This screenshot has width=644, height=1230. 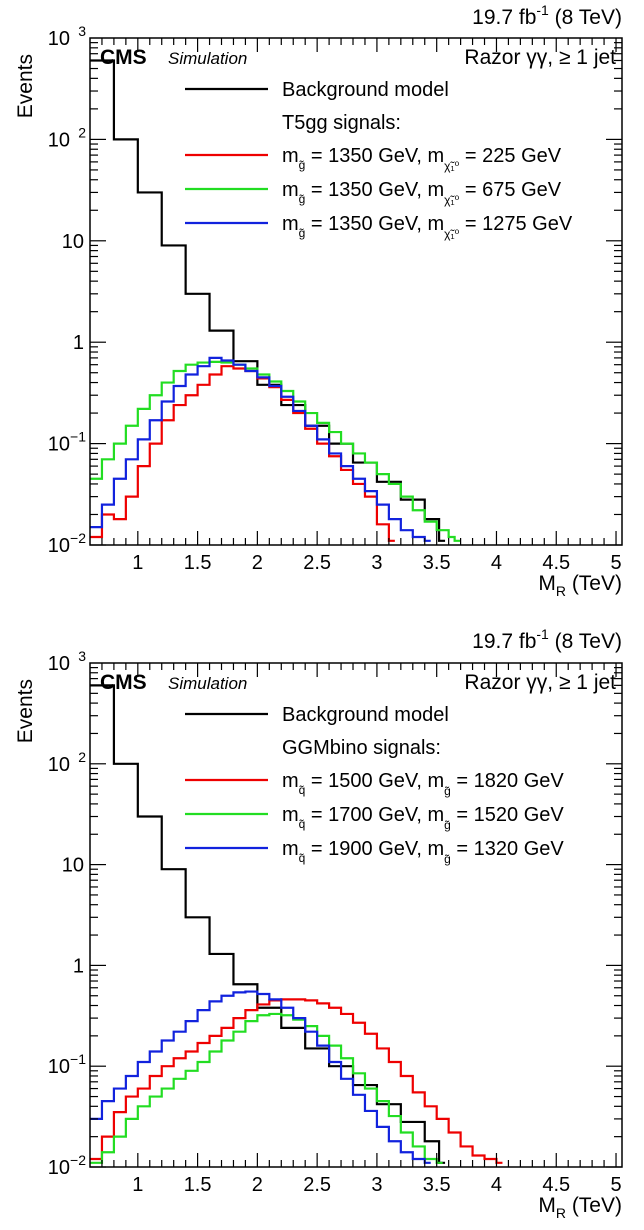 What do you see at coordinates (423, 852) in the screenshot?
I see `legend-label: mq̃ = 1900 GeV, mg̃ = 1320 GeV` at bounding box center [423, 852].